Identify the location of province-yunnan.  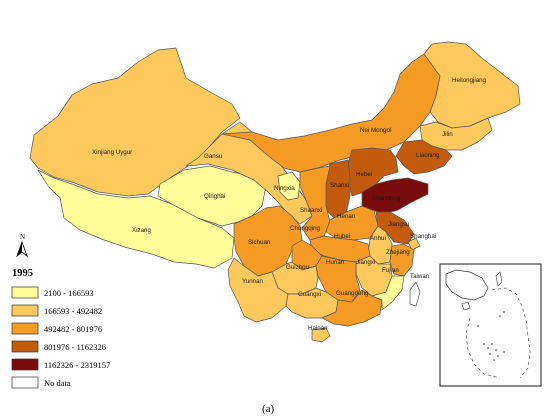
(258, 290).